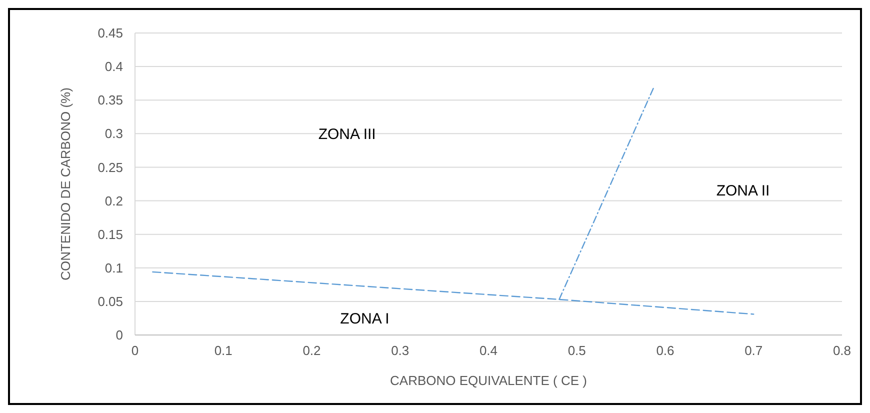 Image resolution: width=870 pixels, height=413 pixels. I want to click on x-tick-label: 0.5, so click(577, 350).